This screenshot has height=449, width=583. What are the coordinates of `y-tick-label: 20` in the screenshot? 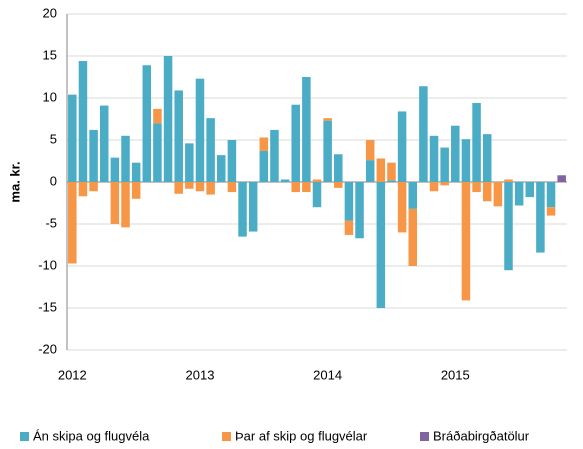 It's located at (50, 12).